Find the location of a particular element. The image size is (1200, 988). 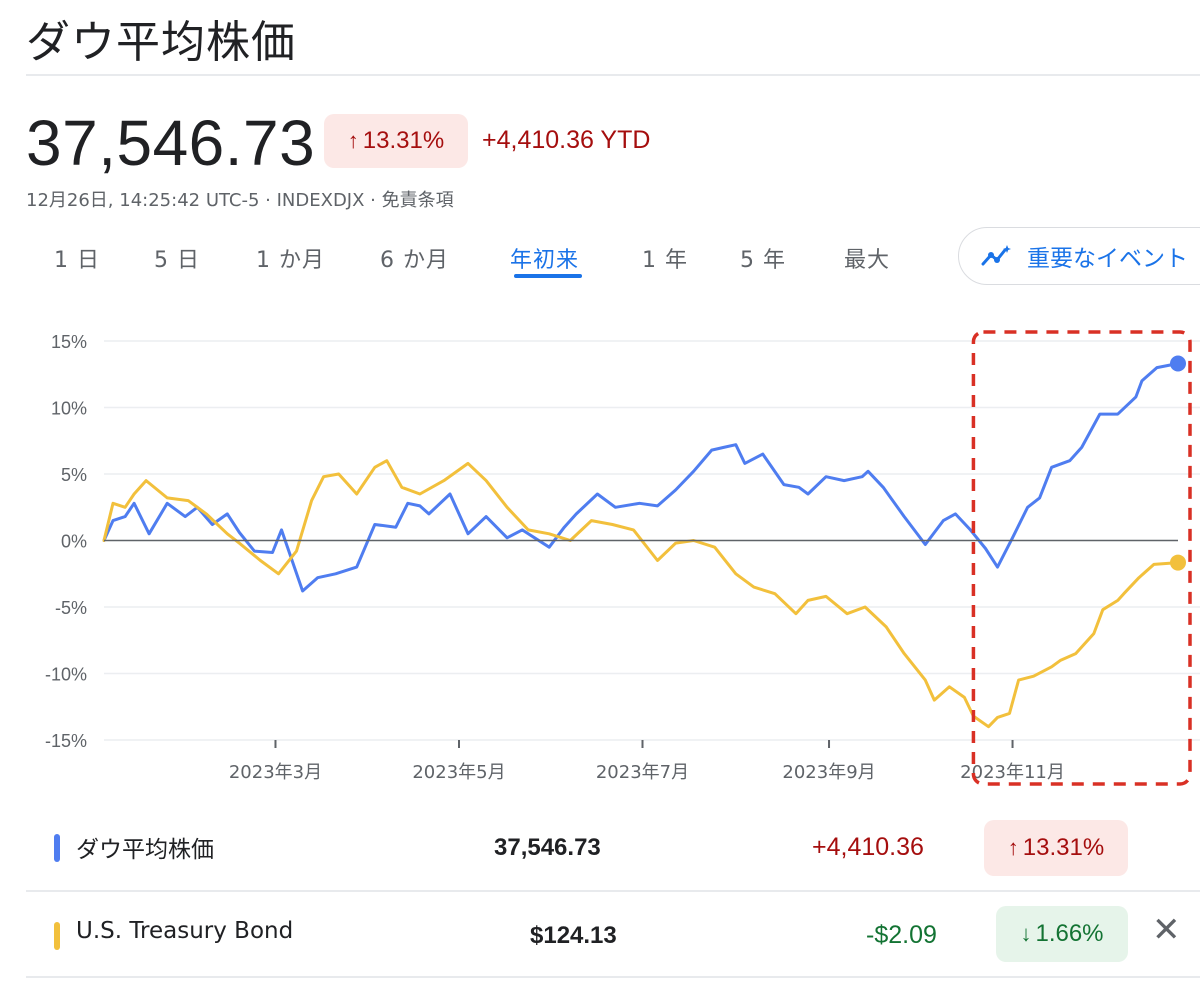

legend-swatch-bond is located at coordinates (57, 936).